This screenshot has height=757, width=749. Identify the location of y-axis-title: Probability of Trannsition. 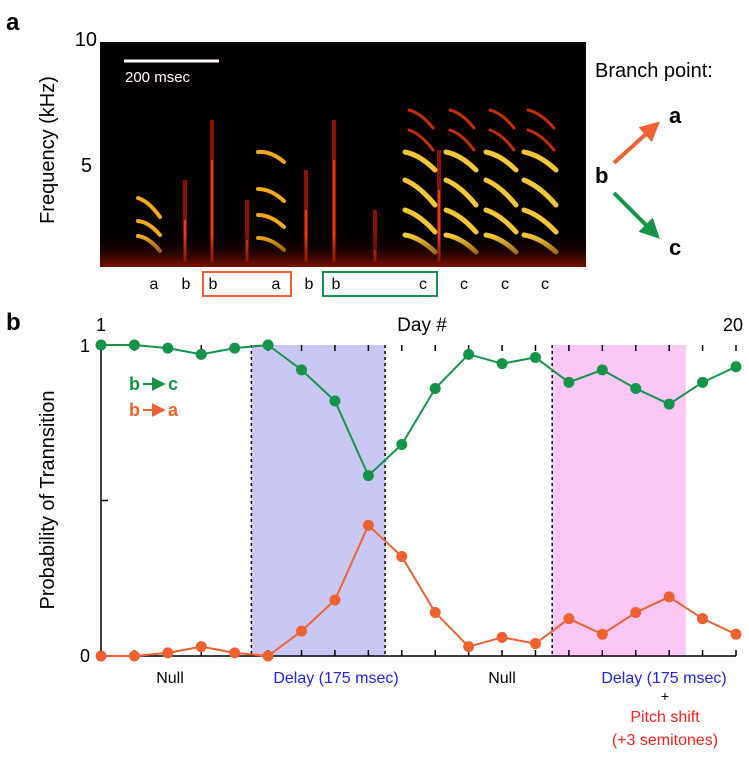
(48, 499).